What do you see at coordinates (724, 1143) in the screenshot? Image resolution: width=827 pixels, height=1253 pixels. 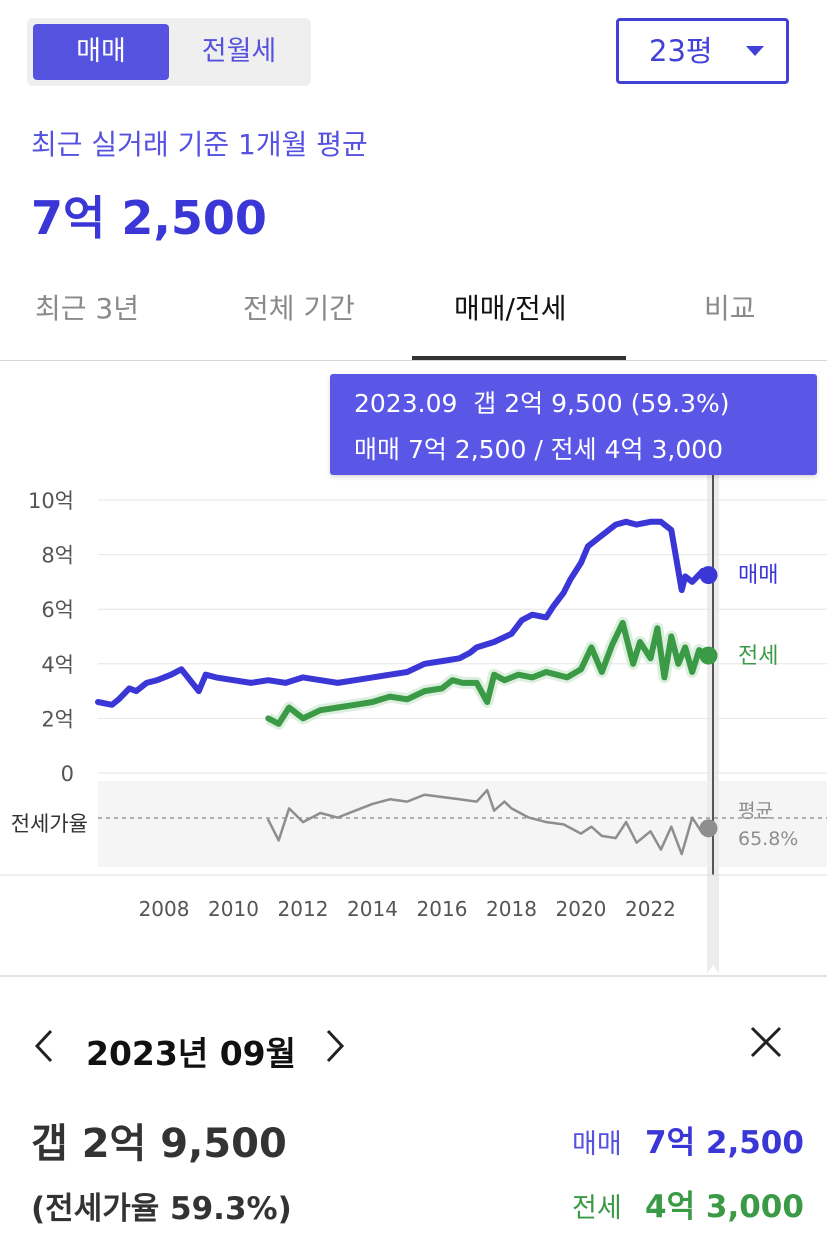 I see `panel-sale-value: 7억 2,500` at bounding box center [724, 1143].